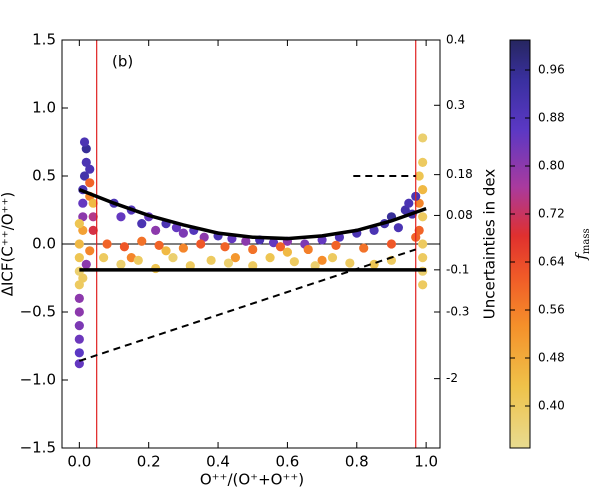  What do you see at coordinates (44, 108) in the screenshot?
I see `y-tick-label: 1.0` at bounding box center [44, 108].